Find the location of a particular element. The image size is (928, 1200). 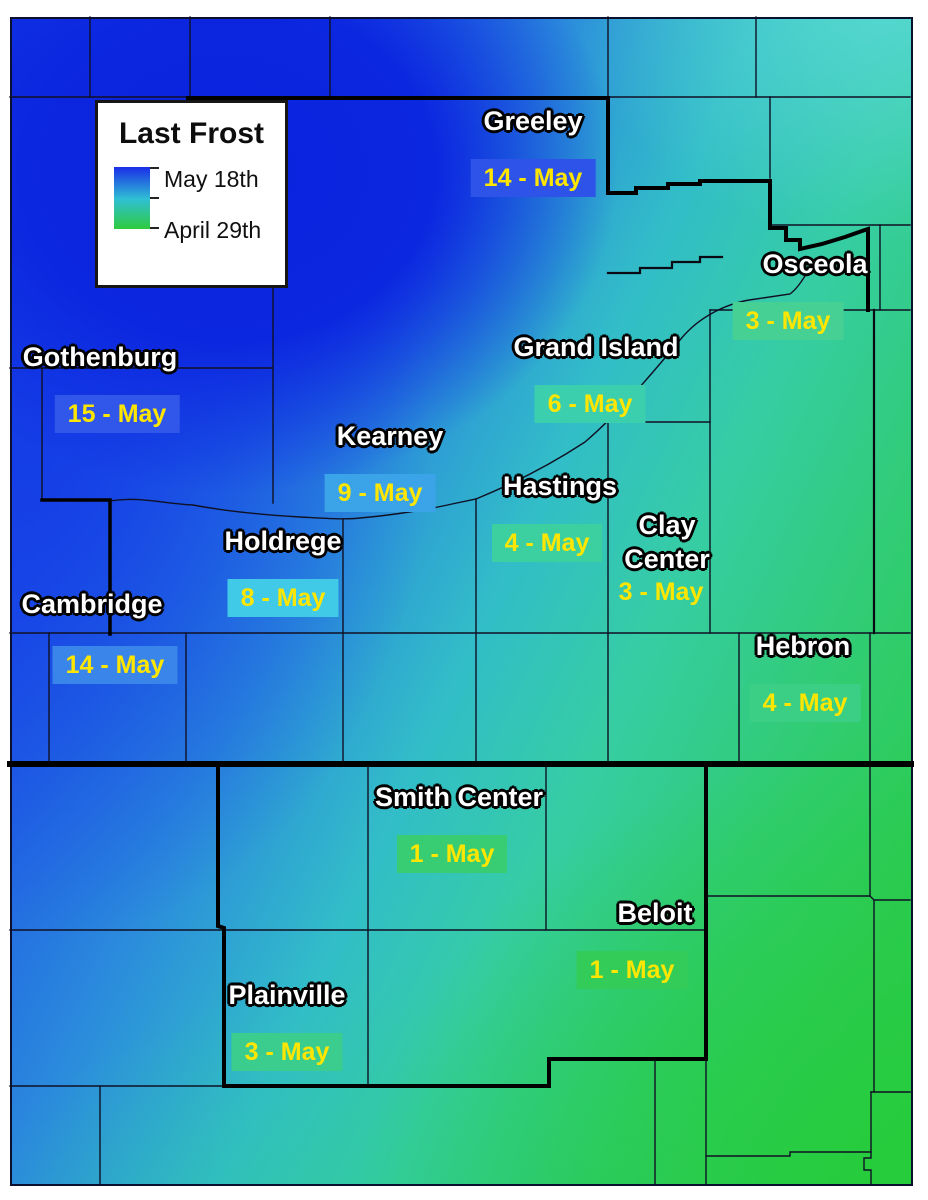

city-name: Smith Center is located at coordinates (459, 797).